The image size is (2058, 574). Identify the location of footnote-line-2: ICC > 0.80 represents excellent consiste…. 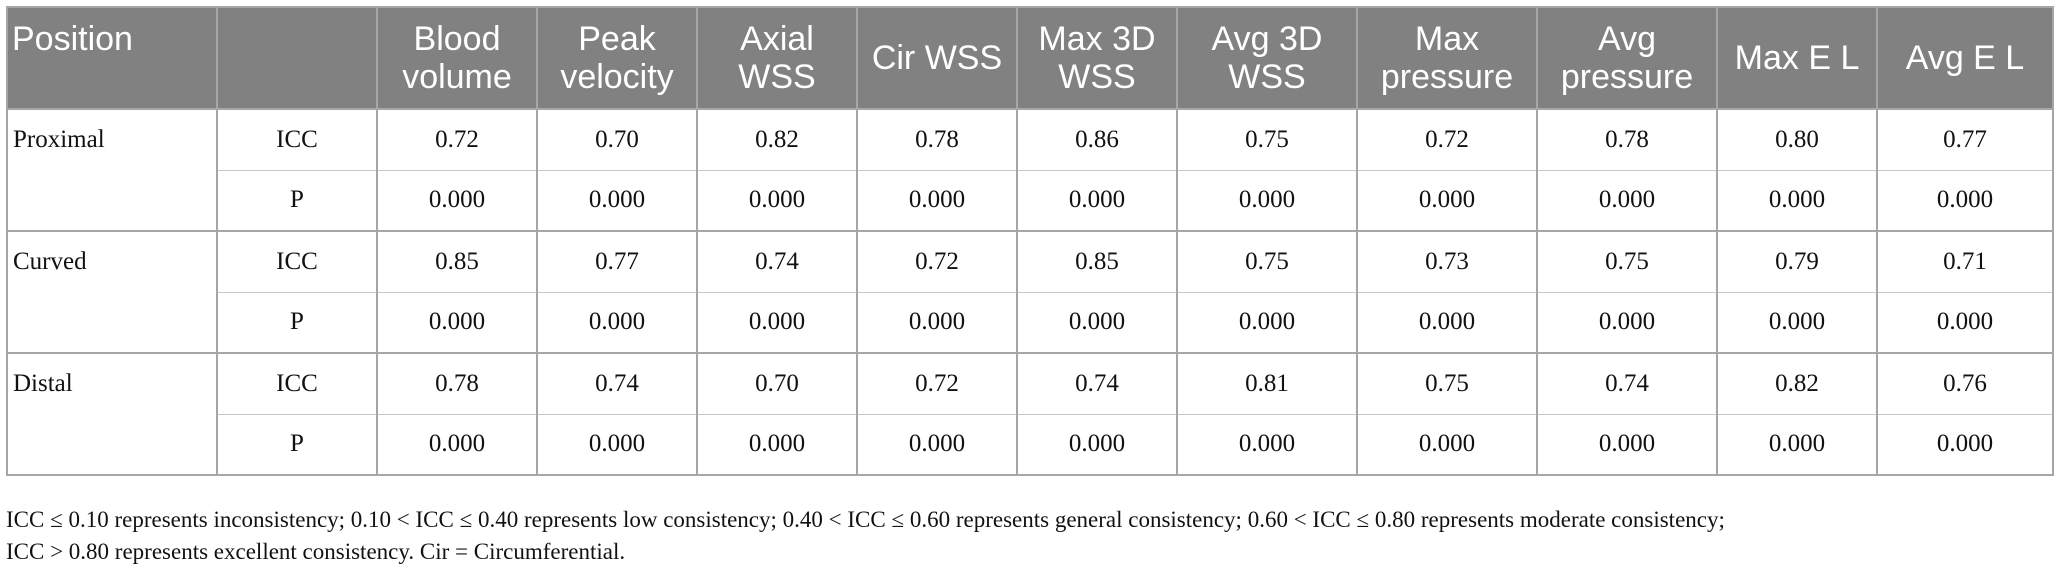
(316, 551).